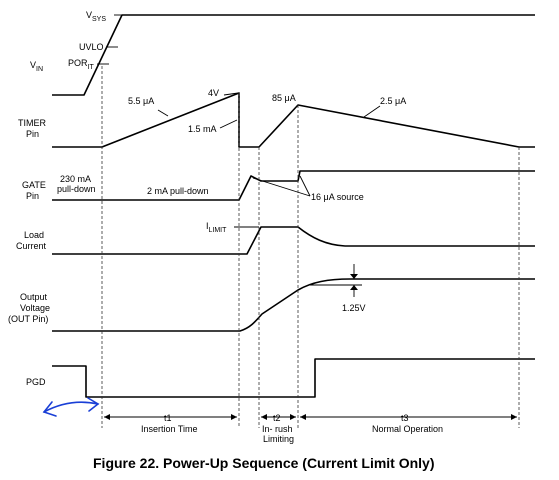 This screenshot has height=480, width=559. Describe the element at coordinates (405, 418) in the screenshot. I see `t3-label: t3` at that location.